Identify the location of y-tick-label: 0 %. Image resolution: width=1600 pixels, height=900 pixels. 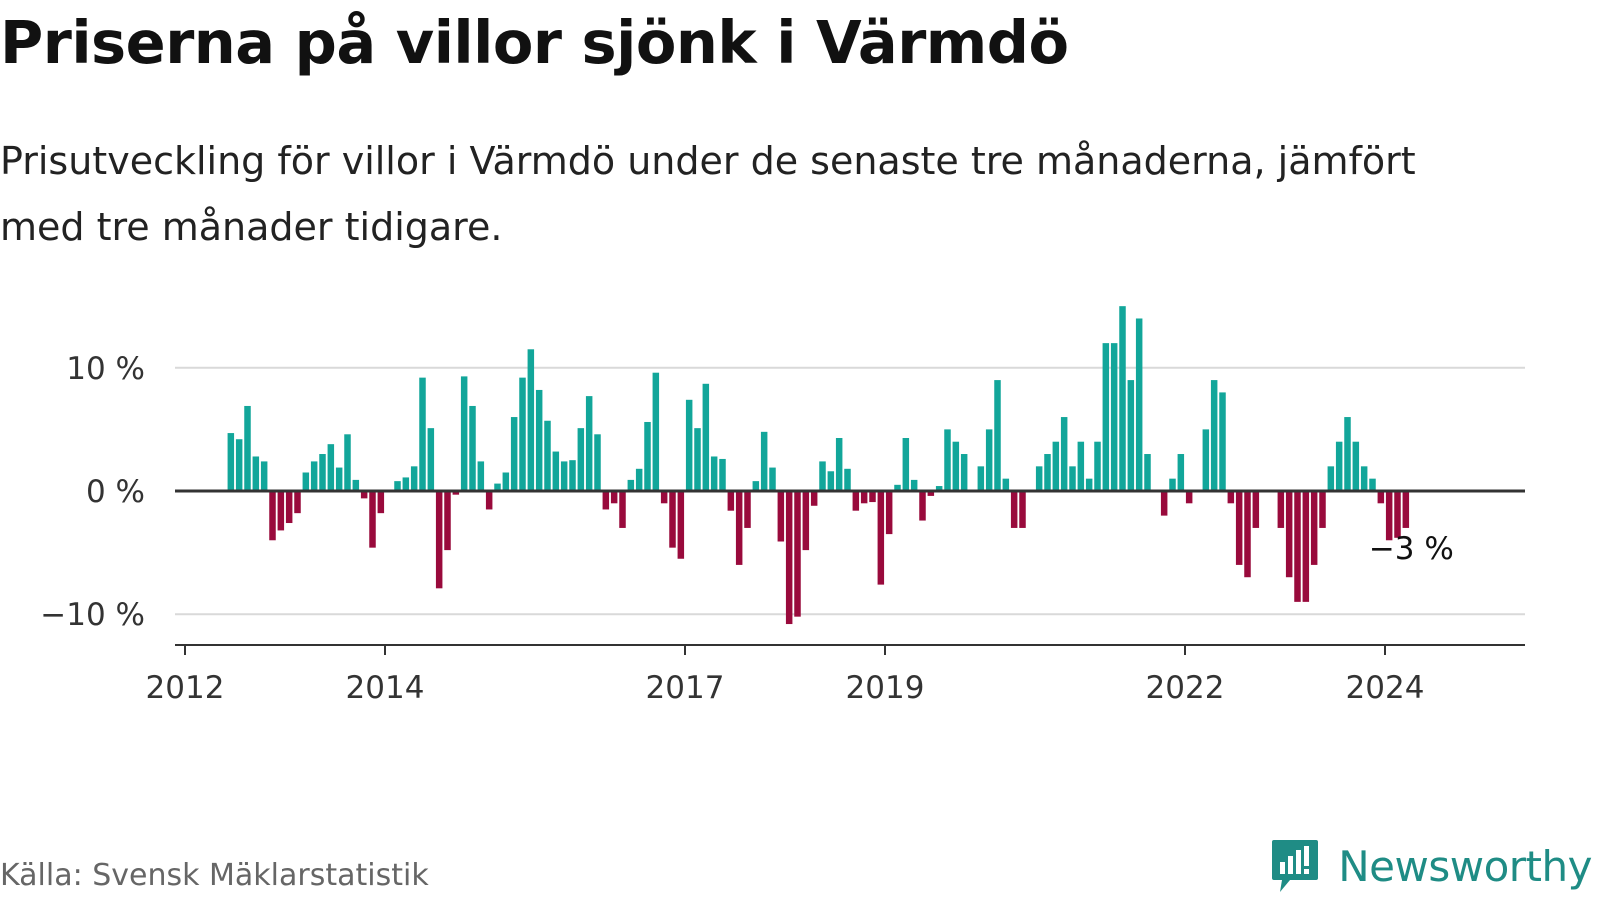
(115, 492).